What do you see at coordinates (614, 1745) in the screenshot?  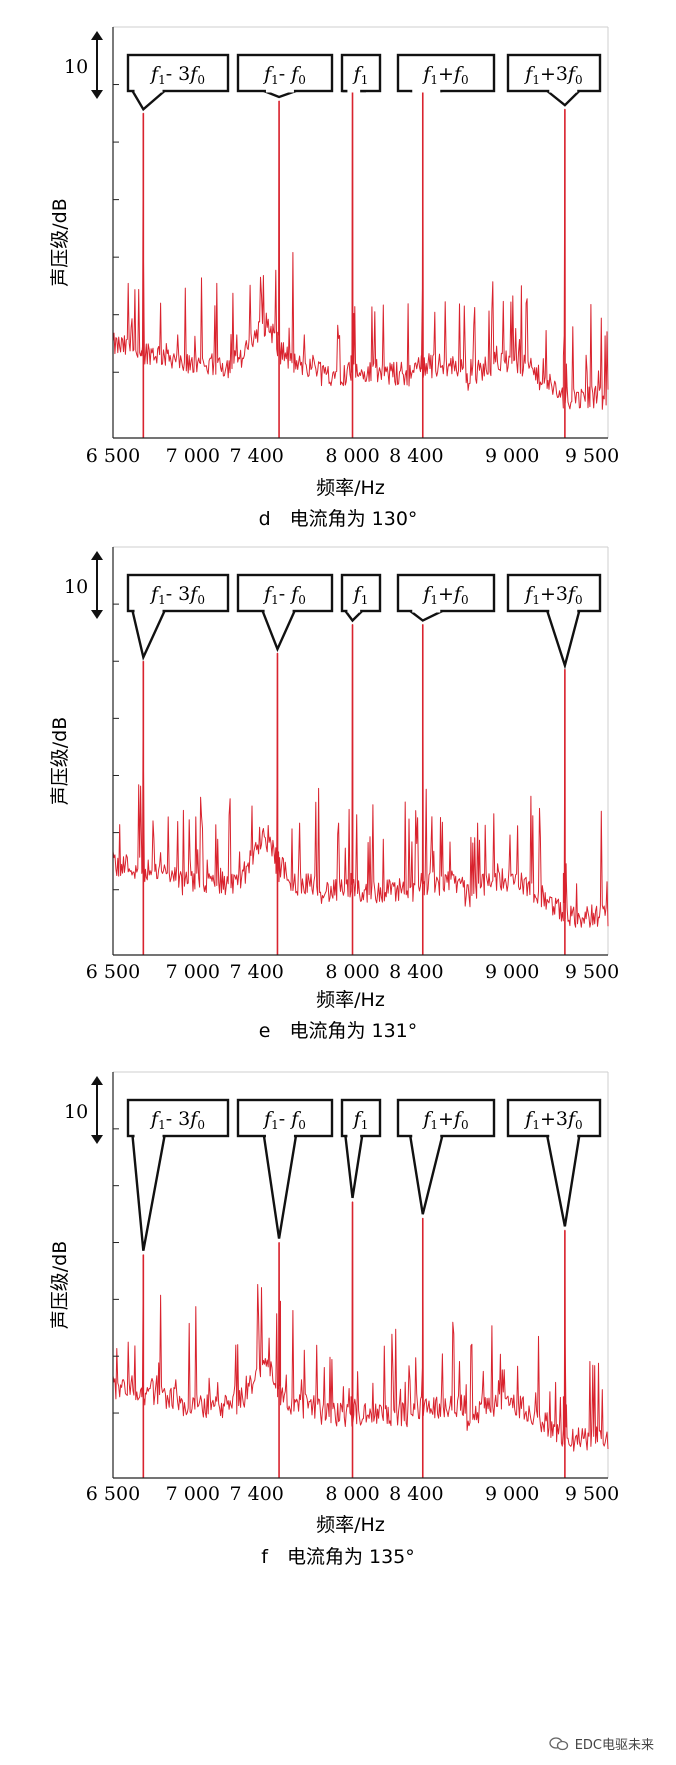 I see `watermark-text: EDC电驱未来` at bounding box center [614, 1745].